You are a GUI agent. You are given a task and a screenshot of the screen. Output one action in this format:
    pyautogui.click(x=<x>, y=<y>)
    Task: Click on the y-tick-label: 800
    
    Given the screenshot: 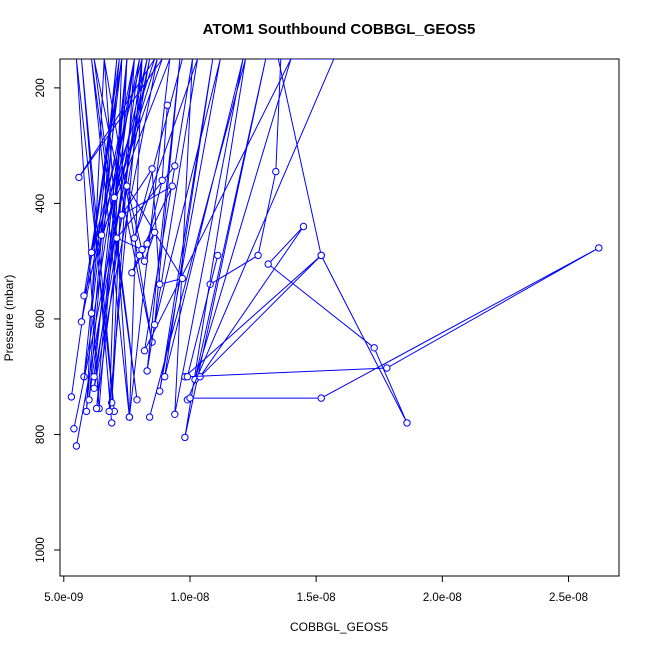 What is the action you would take?
    pyautogui.click(x=41, y=434)
    